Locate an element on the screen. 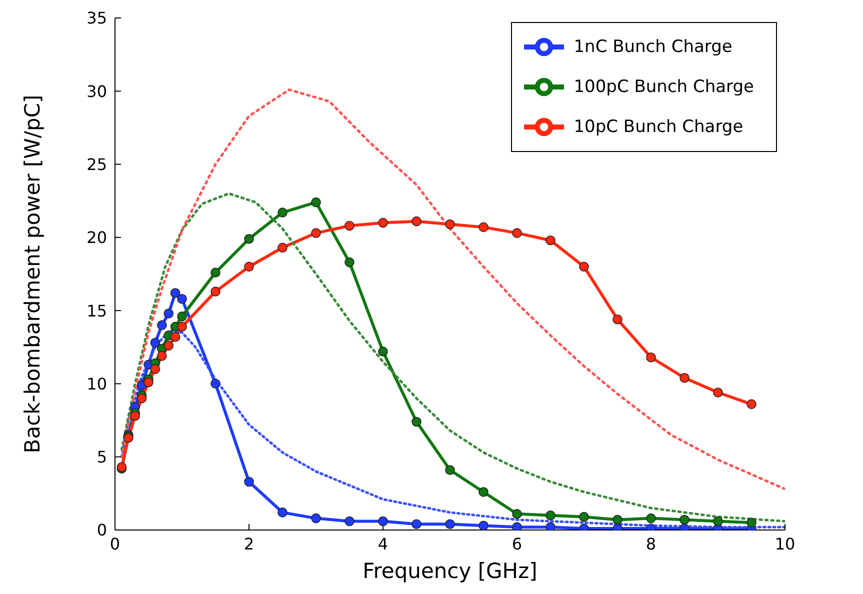  legend-label: 100pC Bunch Charge is located at coordinates (664, 86).